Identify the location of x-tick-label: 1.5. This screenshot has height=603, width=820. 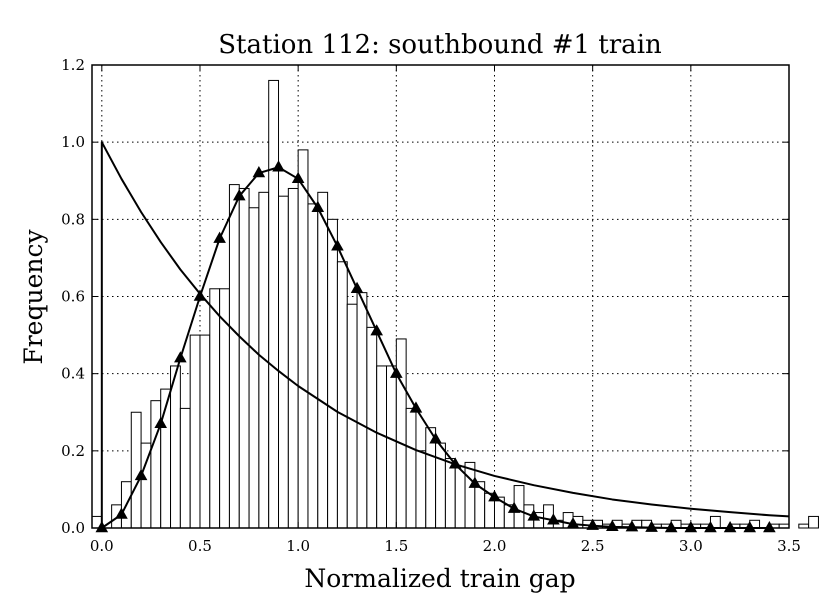
(396, 546).